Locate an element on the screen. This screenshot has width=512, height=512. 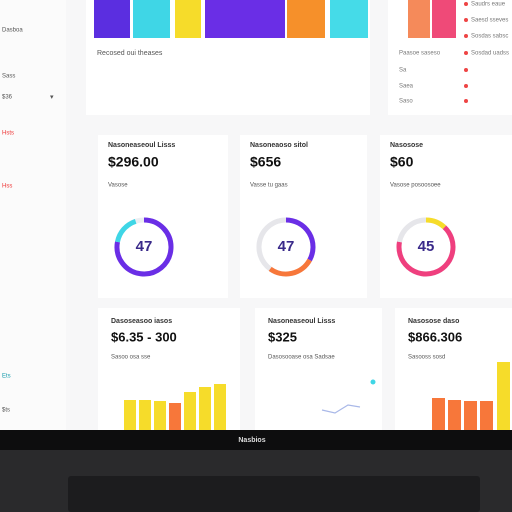
legend-item: Saesd sseves is located at coordinates (489, 21).